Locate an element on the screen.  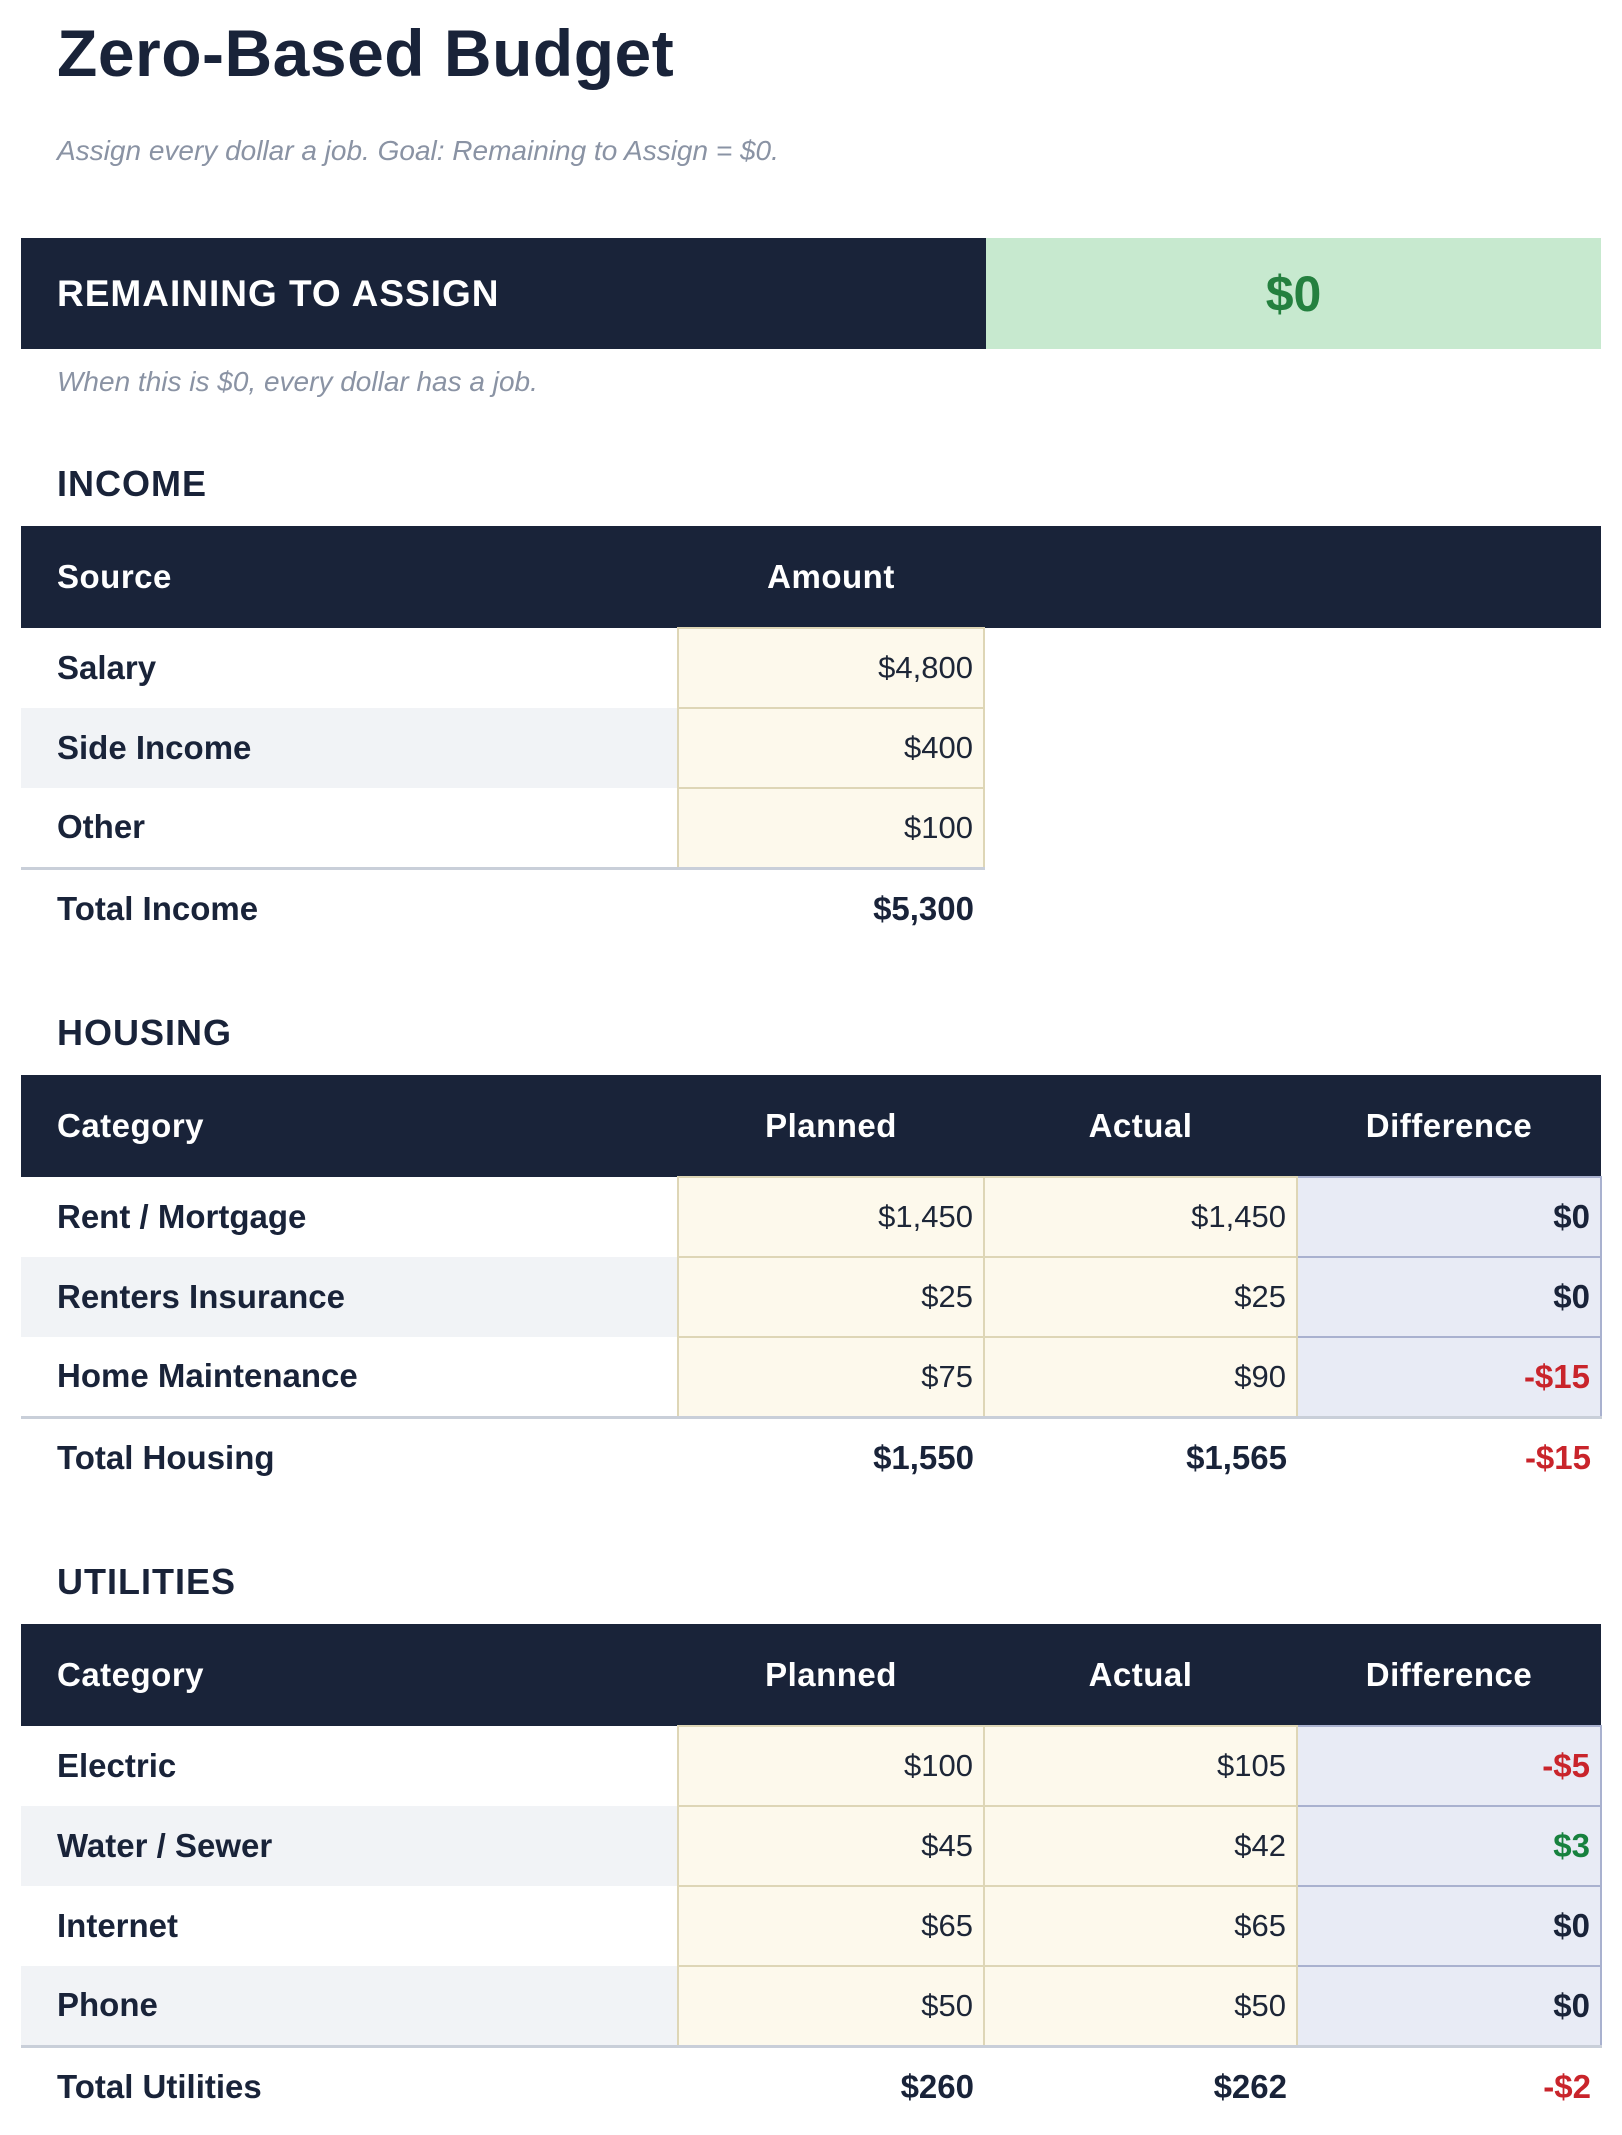
category-label: Side Income is located at coordinates (349, 748).